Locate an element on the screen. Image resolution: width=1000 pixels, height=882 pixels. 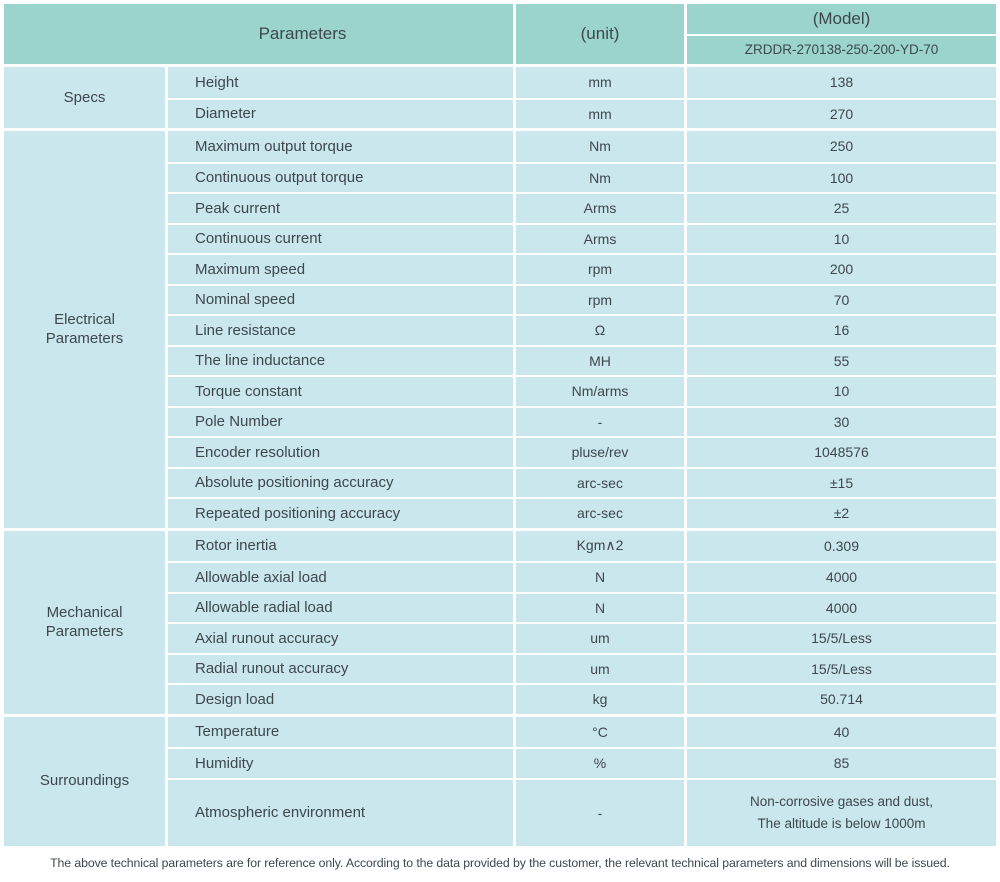
spec-row: Allowable axial load N 4000 is located at coordinates (582, 576).